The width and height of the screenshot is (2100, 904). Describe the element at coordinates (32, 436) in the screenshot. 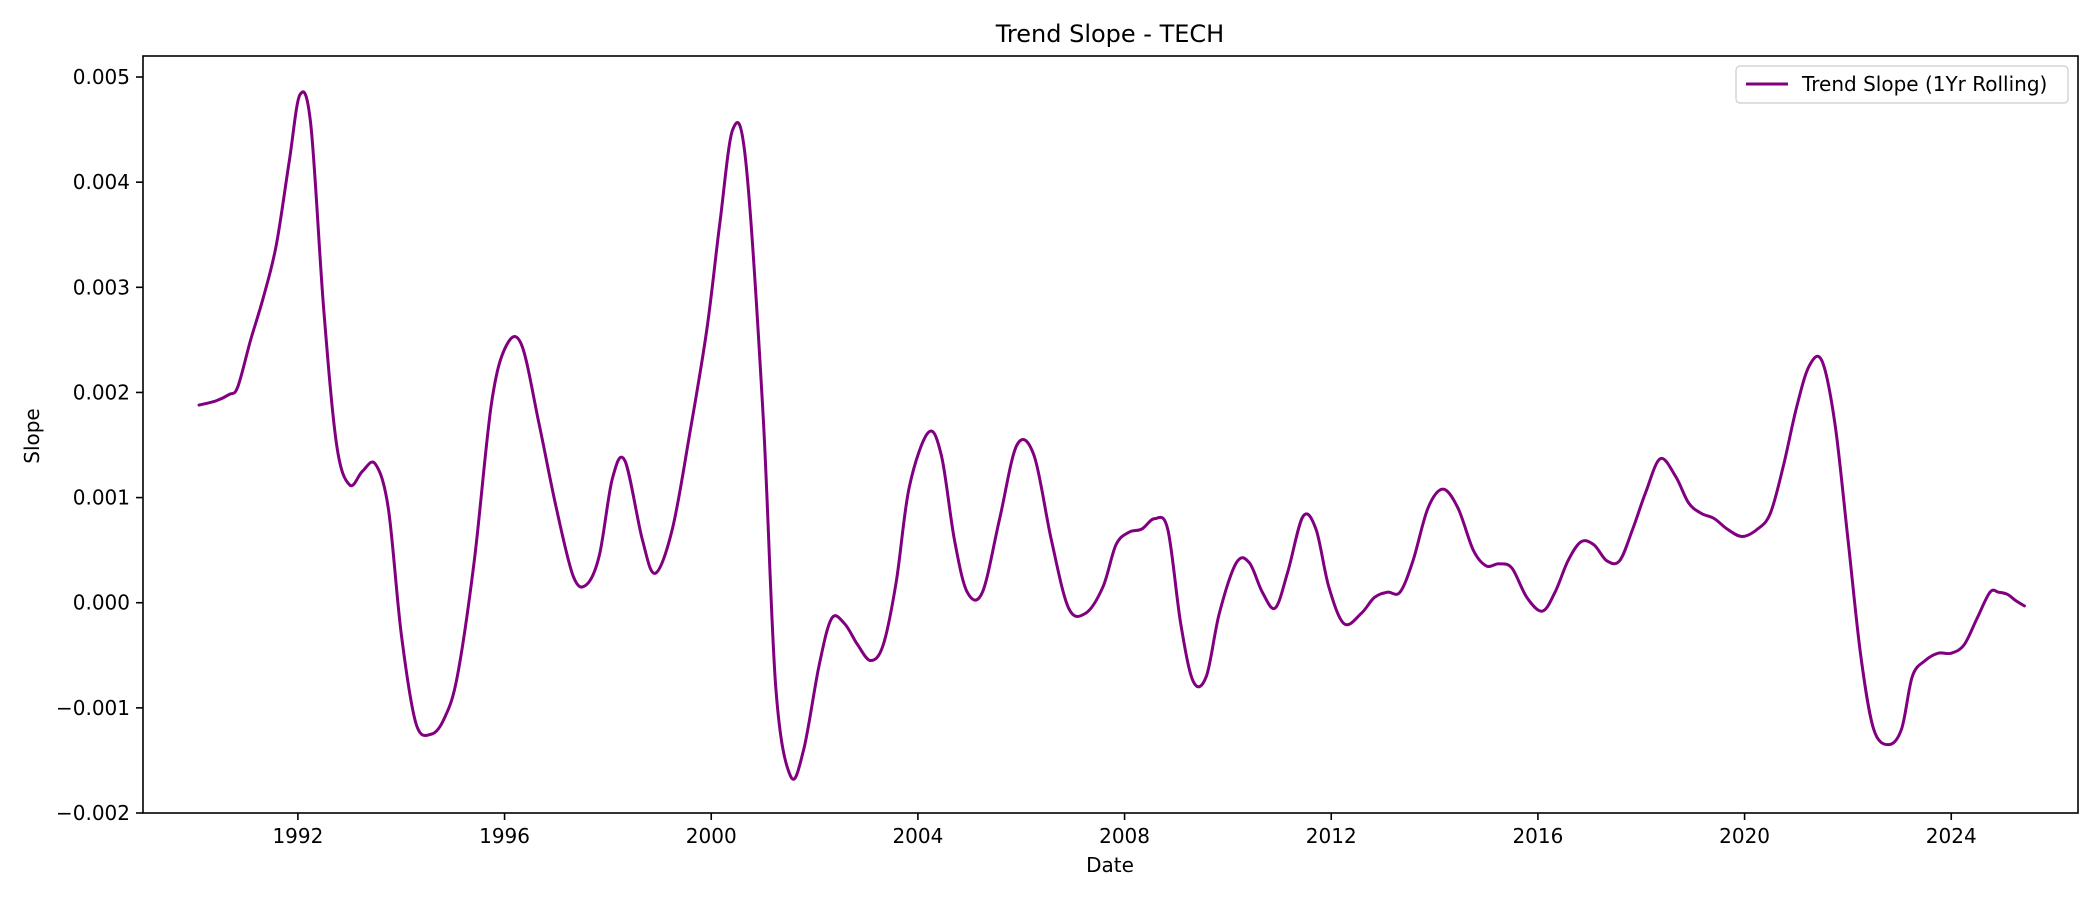

I see `y-axis-label: Slope` at that location.